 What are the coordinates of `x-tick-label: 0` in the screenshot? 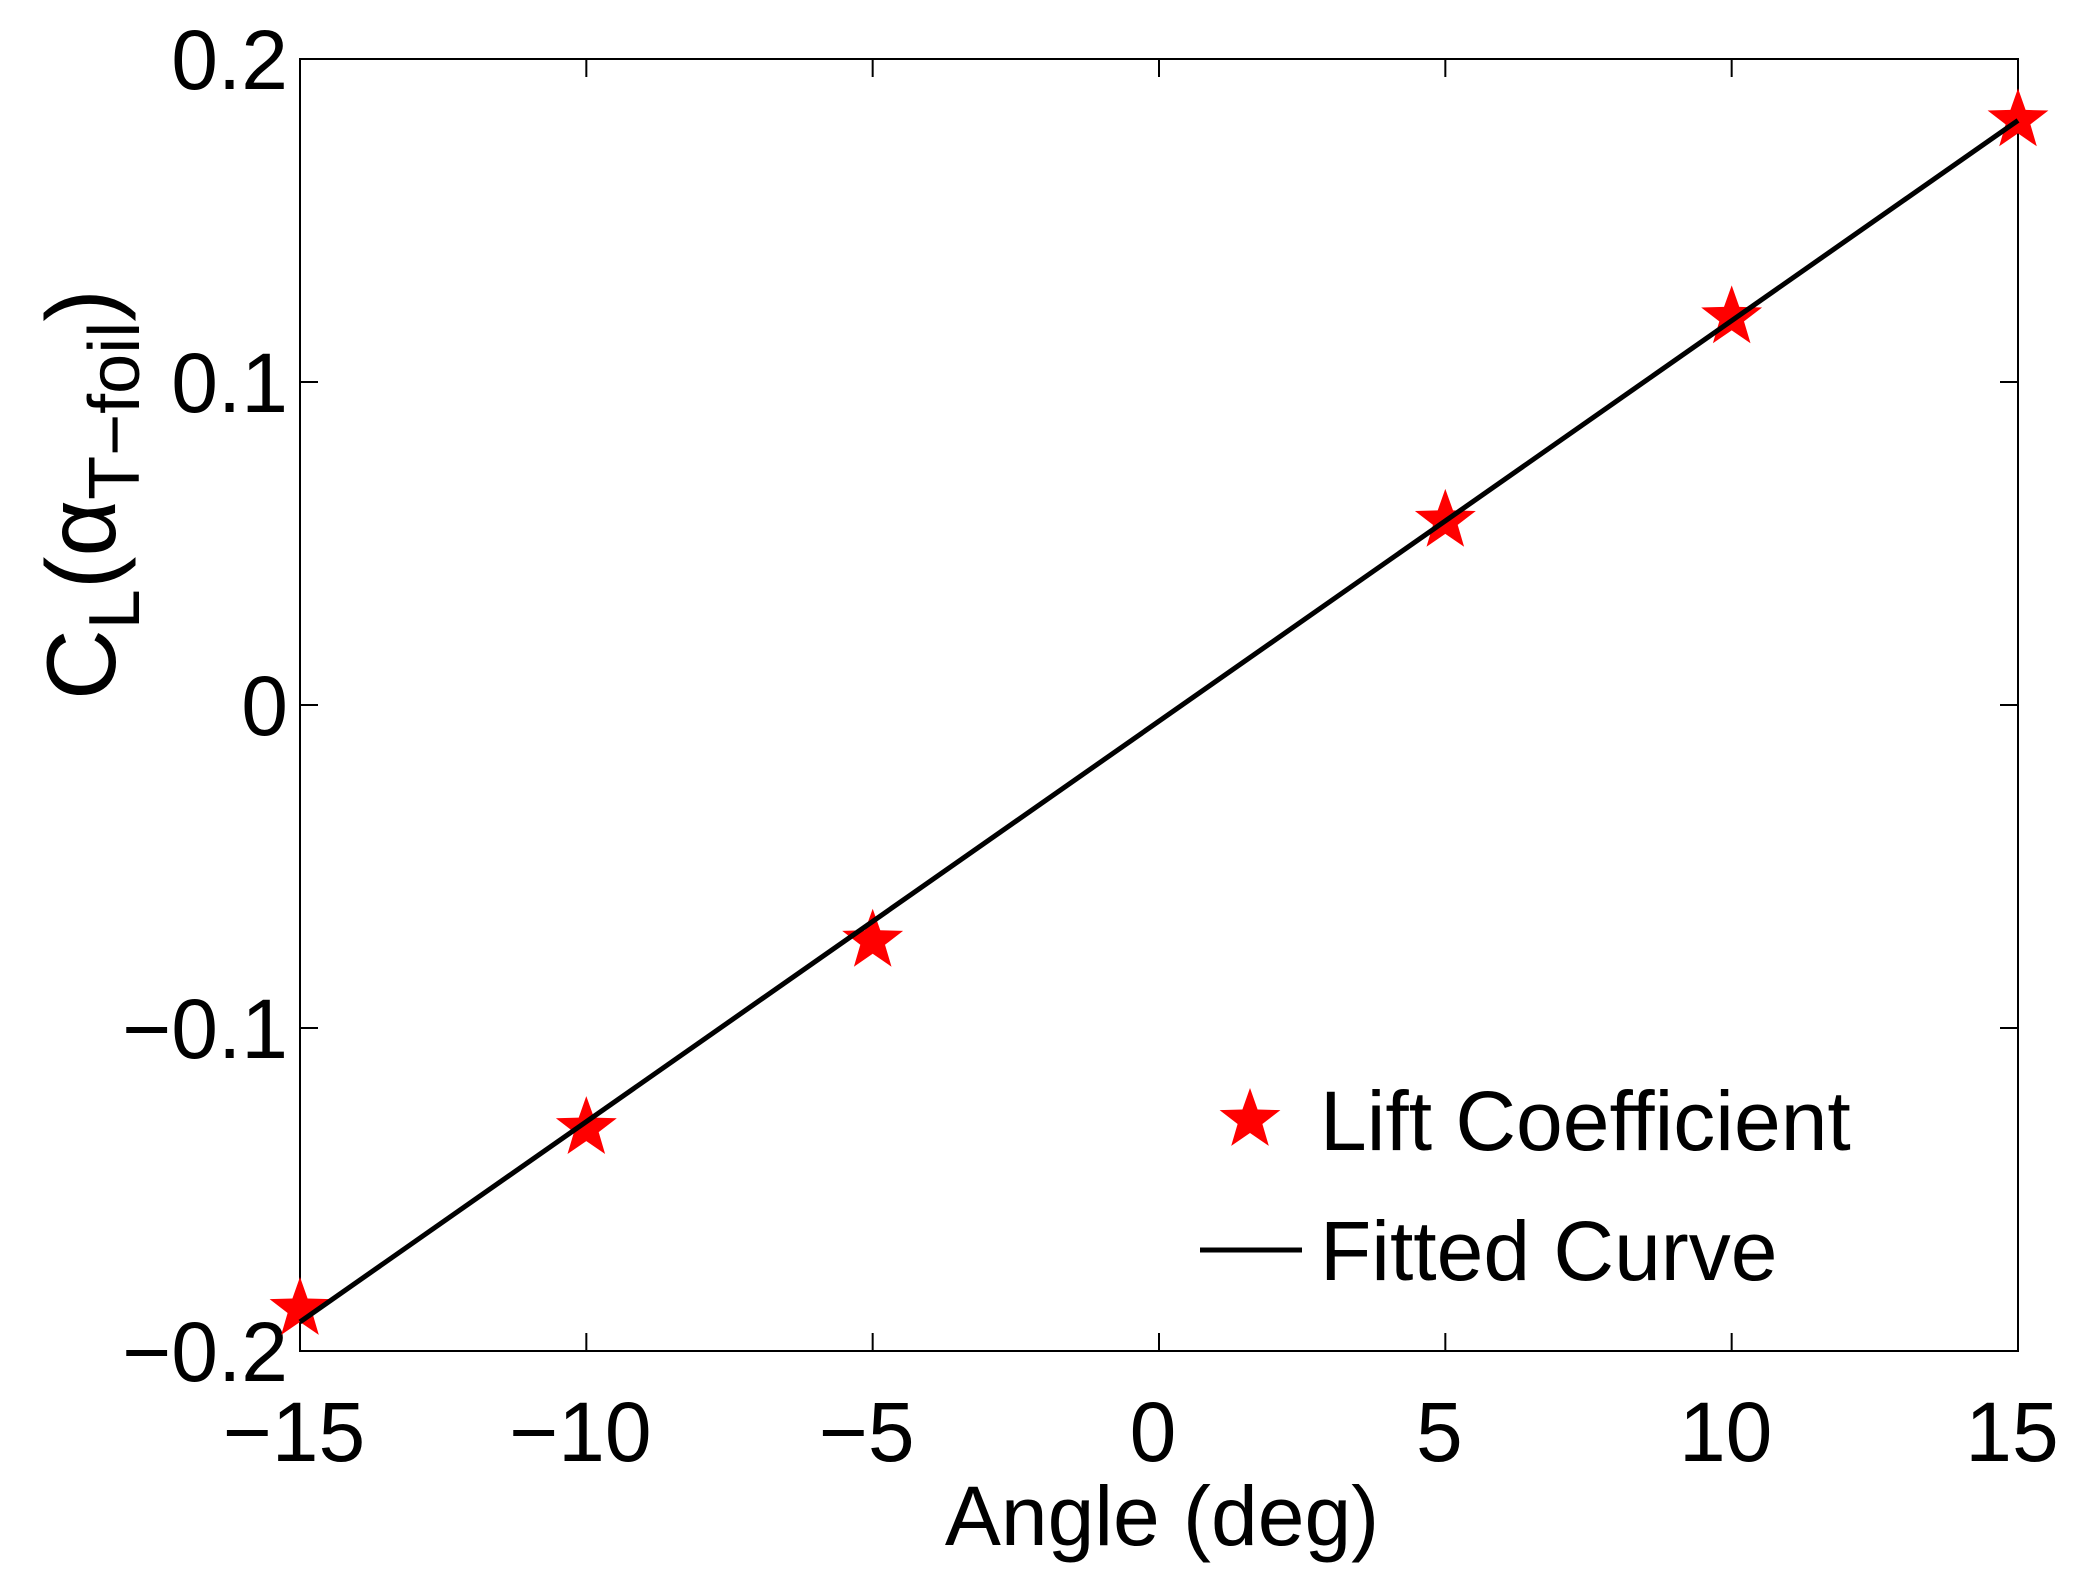 It's located at (1153, 1432).